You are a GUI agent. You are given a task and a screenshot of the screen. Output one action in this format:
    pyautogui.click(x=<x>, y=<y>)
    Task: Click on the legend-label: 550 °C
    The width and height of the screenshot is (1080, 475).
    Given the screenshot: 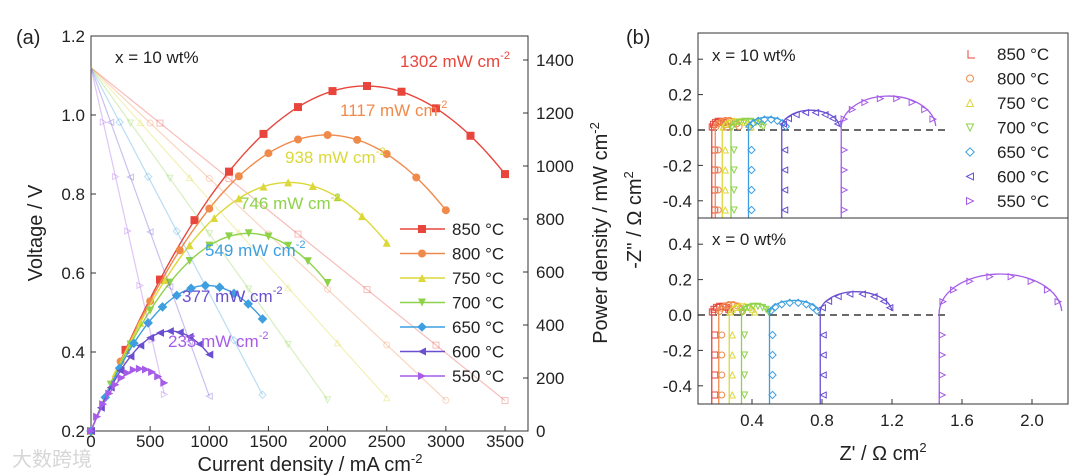 What is the action you would take?
    pyautogui.click(x=478, y=376)
    